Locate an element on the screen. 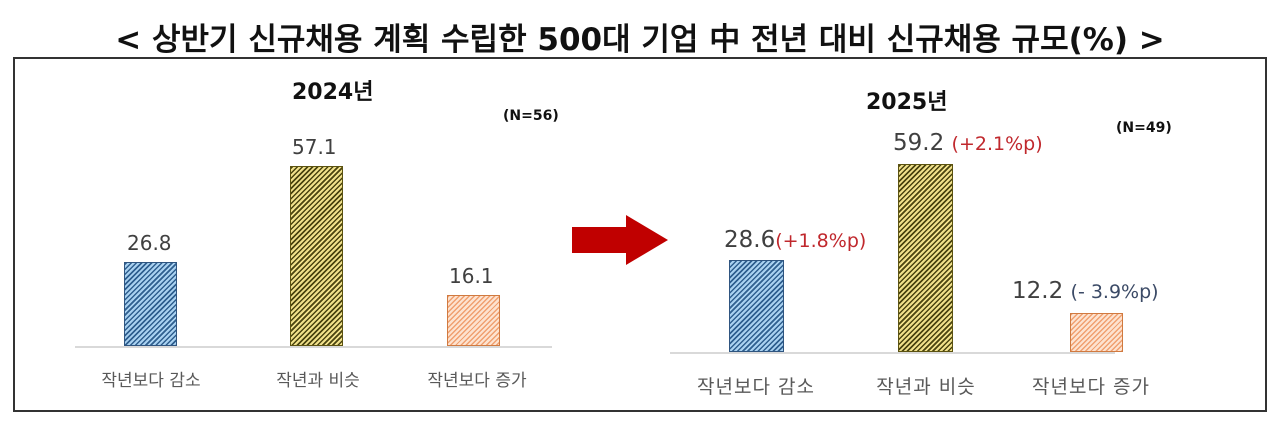 This screenshot has height=430, width=1280. bar-2024-increase is located at coordinates (473, 320).